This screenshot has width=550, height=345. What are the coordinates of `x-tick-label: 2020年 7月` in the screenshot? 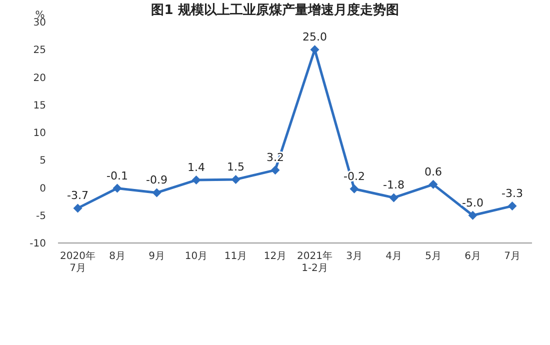 It's located at (78, 262).